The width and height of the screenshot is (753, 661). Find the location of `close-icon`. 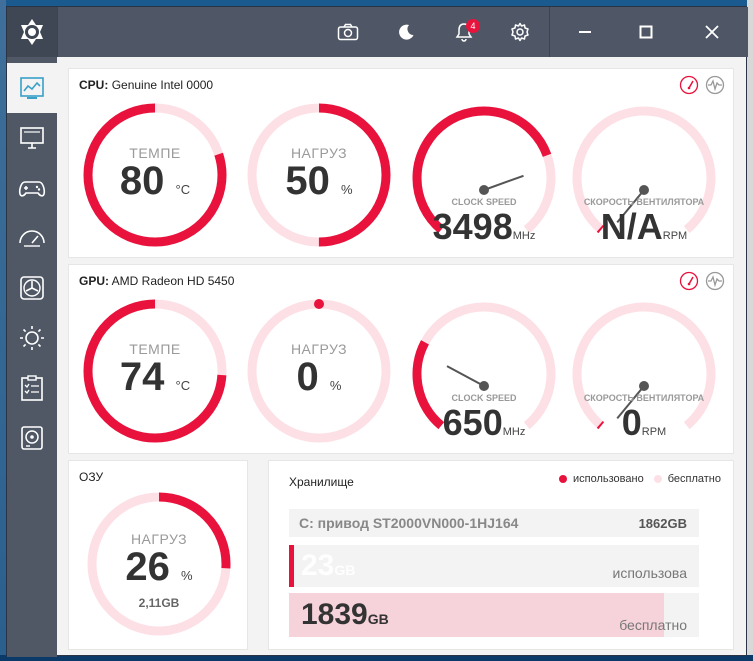

close-icon is located at coordinates (711, 32).